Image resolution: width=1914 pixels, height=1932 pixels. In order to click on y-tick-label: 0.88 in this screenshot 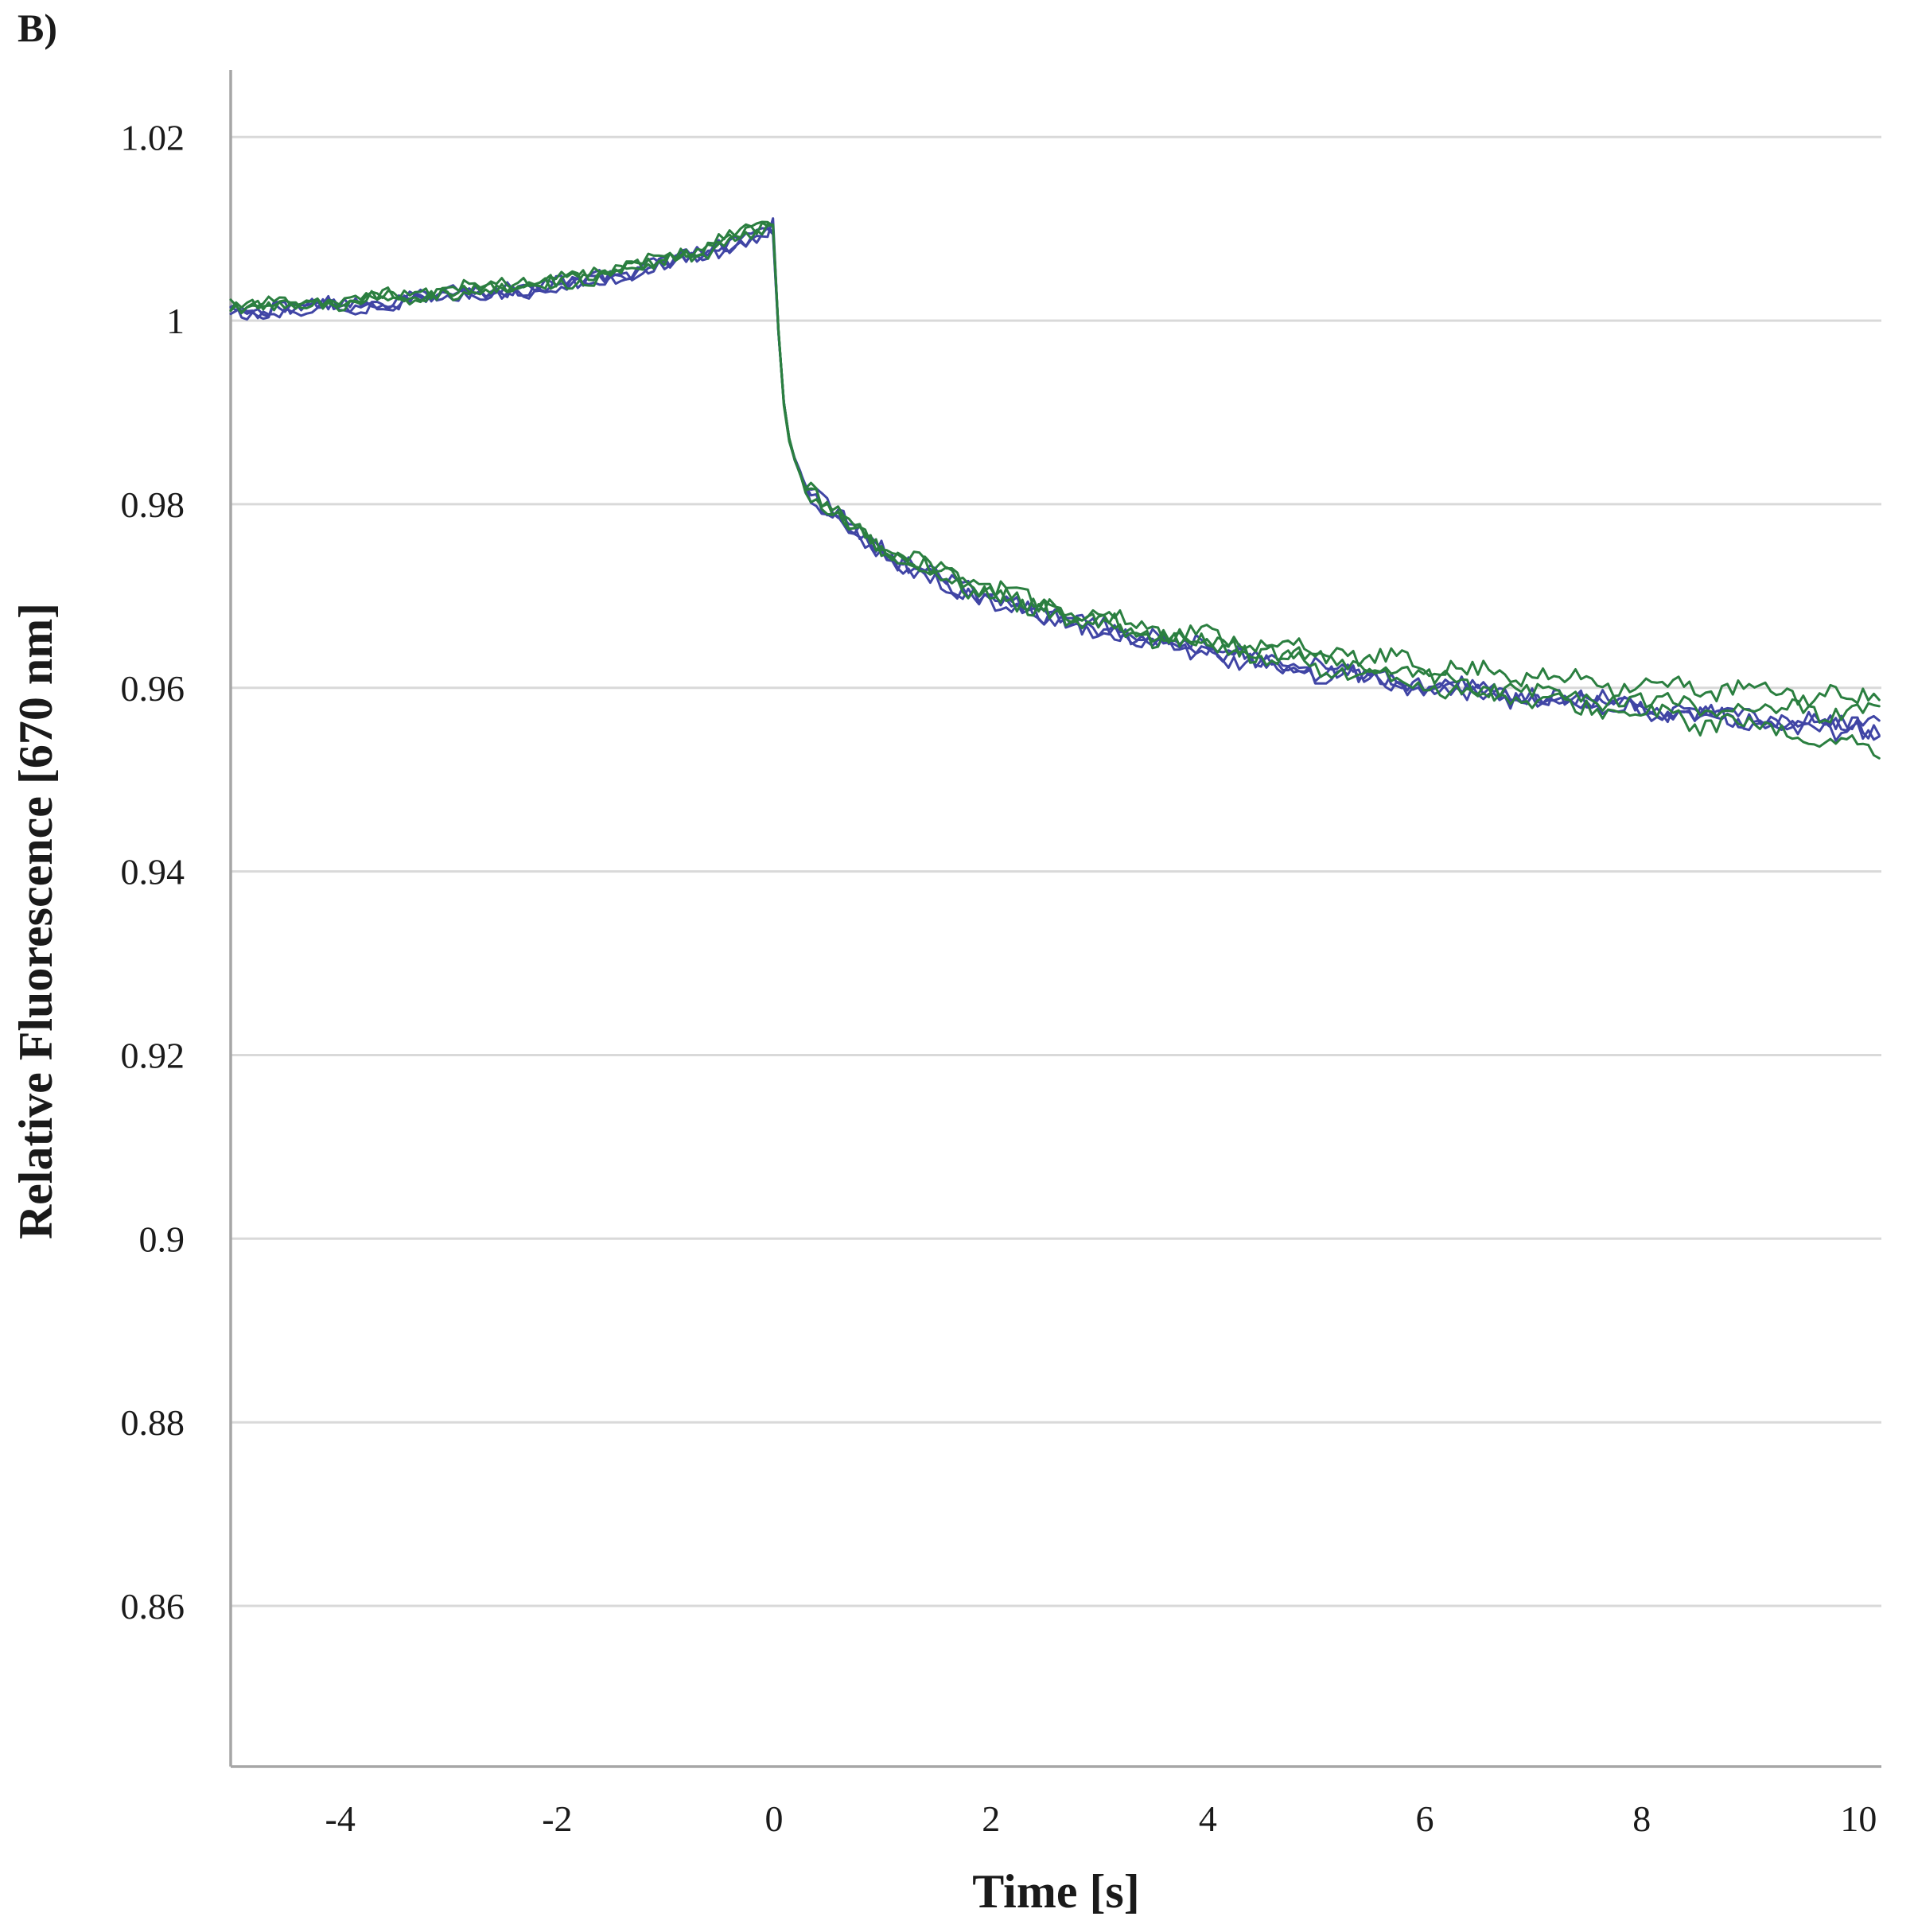, I will do `click(153, 1422)`.